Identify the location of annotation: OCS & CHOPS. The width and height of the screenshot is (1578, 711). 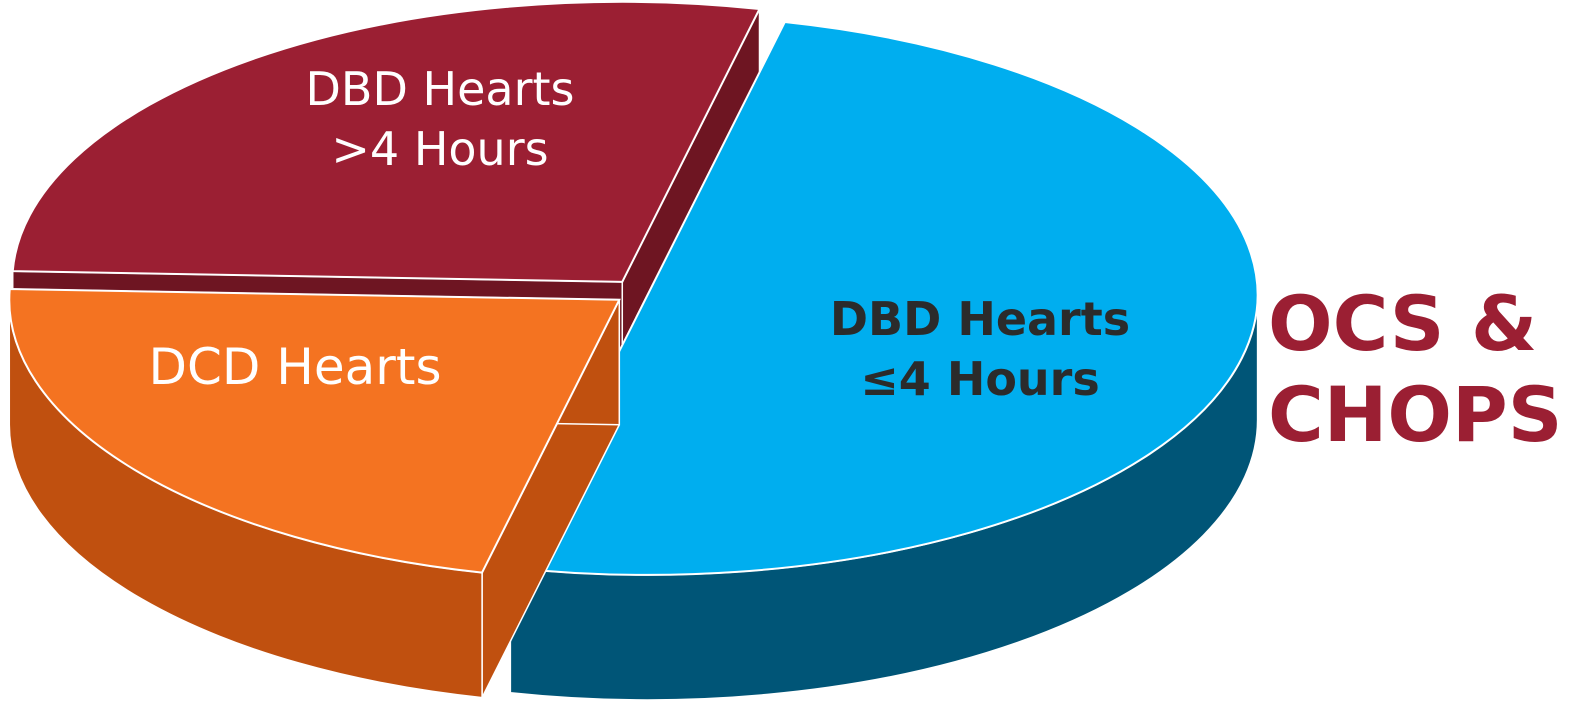
(1415, 369).